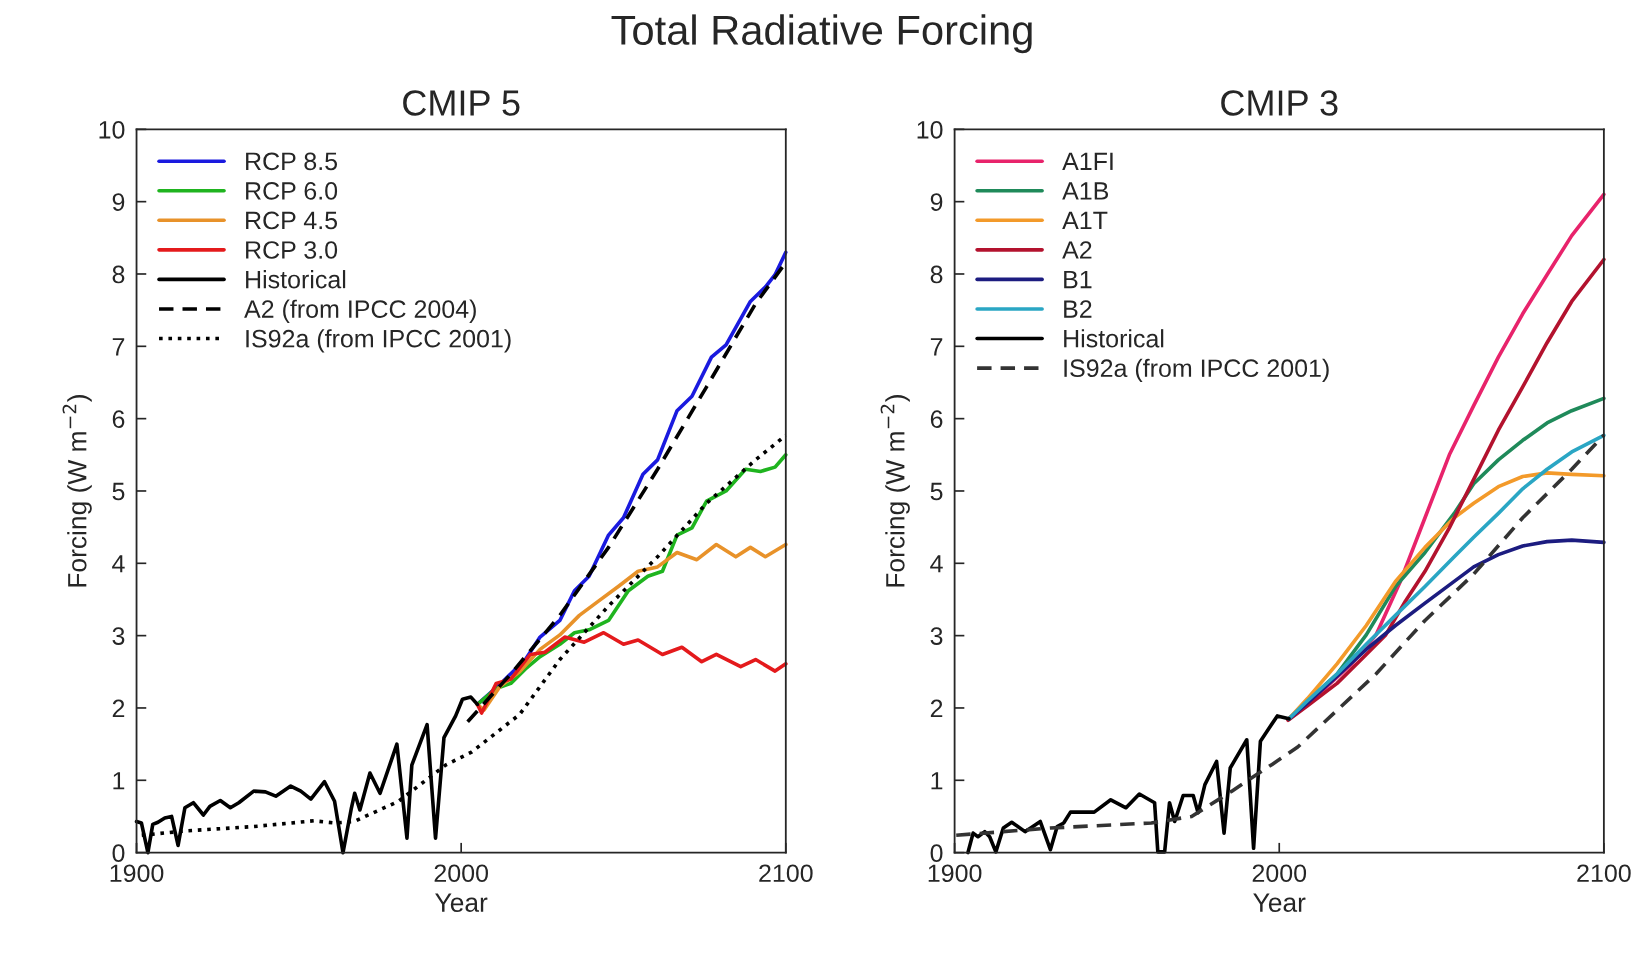  Describe the element at coordinates (292, 220) in the screenshot. I see `legend-label: RCP 4.5` at that location.